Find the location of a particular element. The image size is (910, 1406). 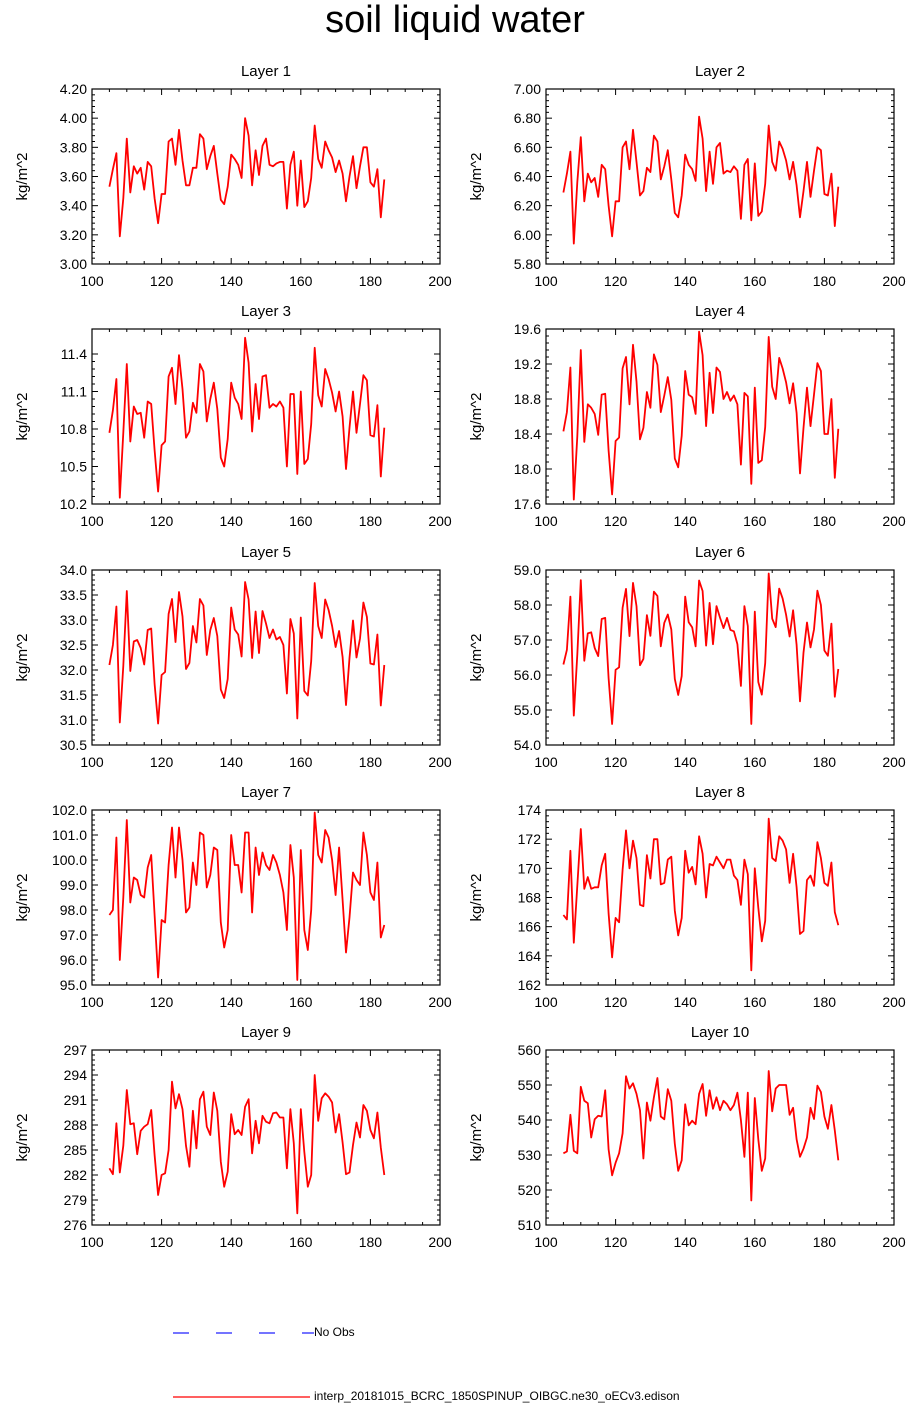

y-tick-label: 33.5 is located at coordinates (73, 595).